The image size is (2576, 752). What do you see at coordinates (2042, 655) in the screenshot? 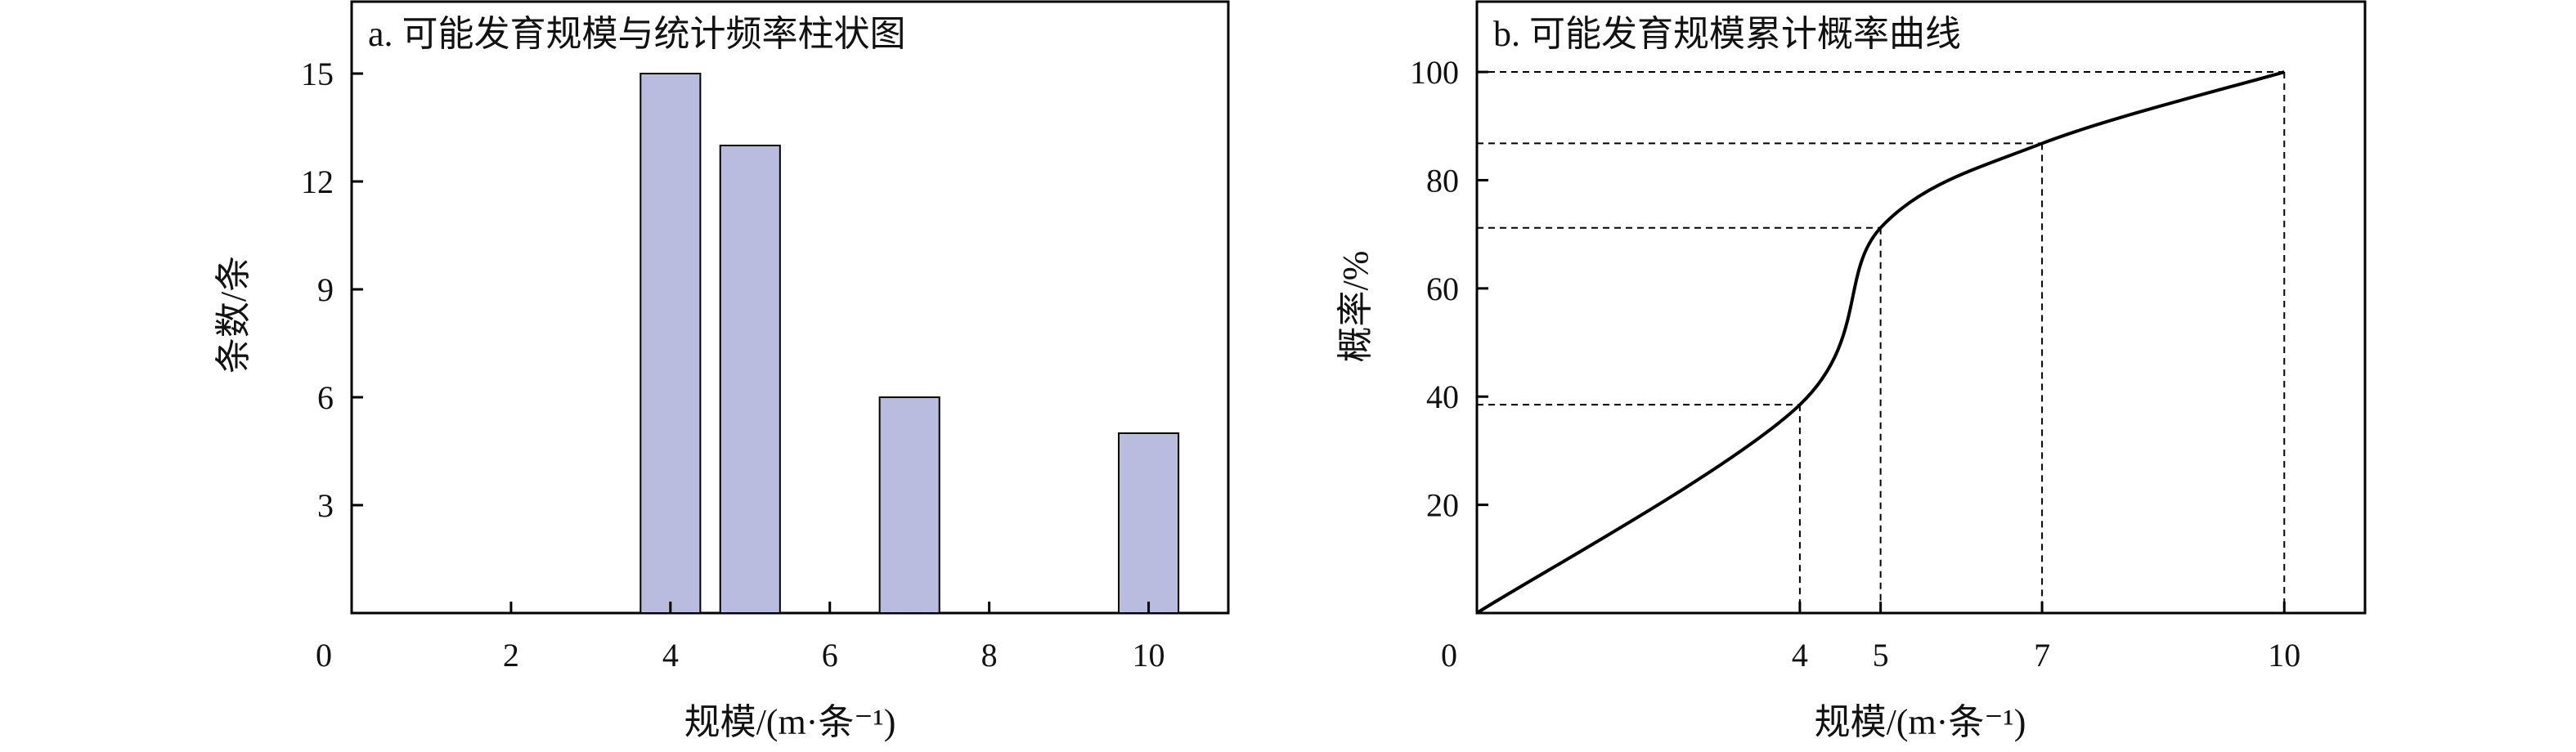
I see `x-tick-label-7: 7` at bounding box center [2042, 655].